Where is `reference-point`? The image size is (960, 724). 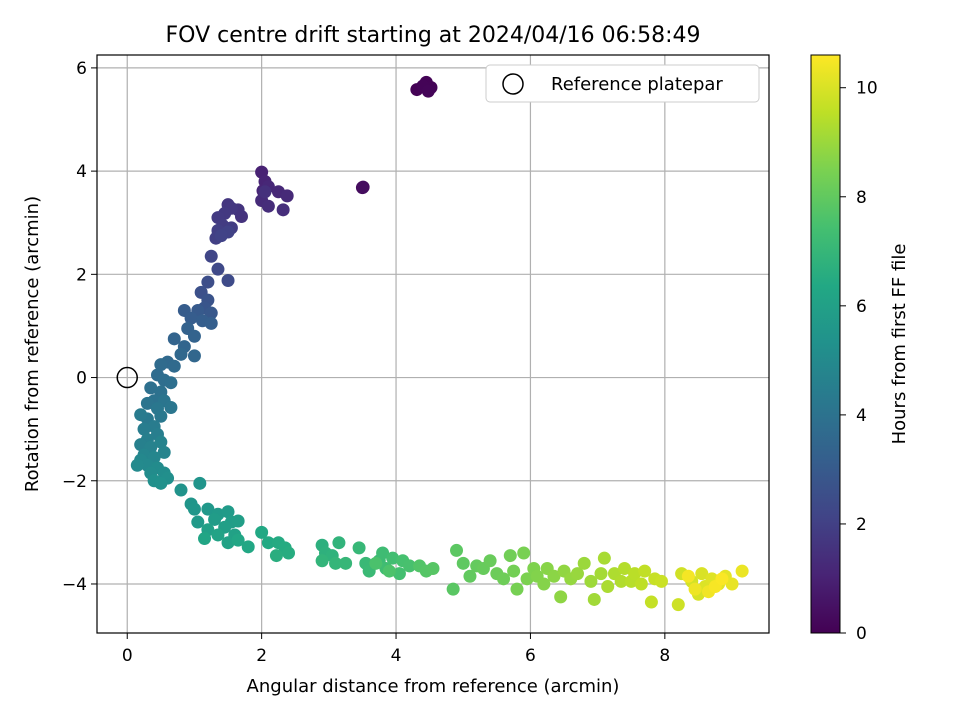 reference-point is located at coordinates (127, 377).